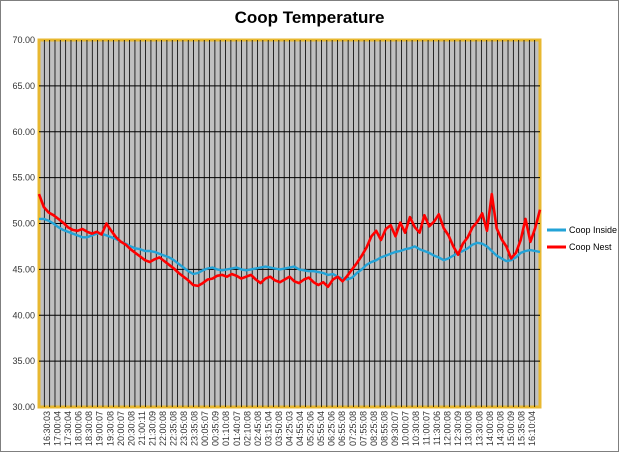 The height and width of the screenshot is (452, 619). What do you see at coordinates (321, 428) in the screenshot?
I see `x-tick-label: 05:55:04` at bounding box center [321, 428].